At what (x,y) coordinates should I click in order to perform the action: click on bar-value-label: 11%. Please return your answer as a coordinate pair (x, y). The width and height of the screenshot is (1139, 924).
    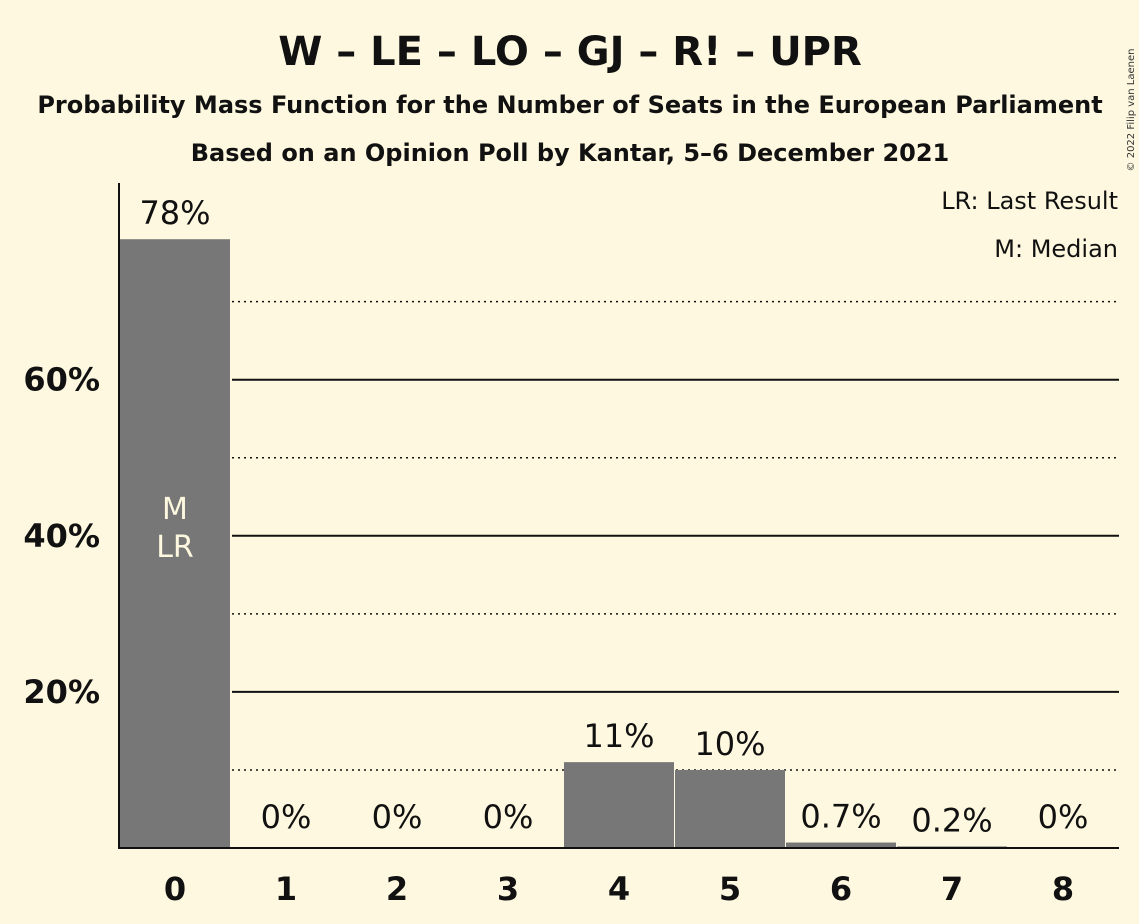
    Looking at the image, I should click on (618, 736).